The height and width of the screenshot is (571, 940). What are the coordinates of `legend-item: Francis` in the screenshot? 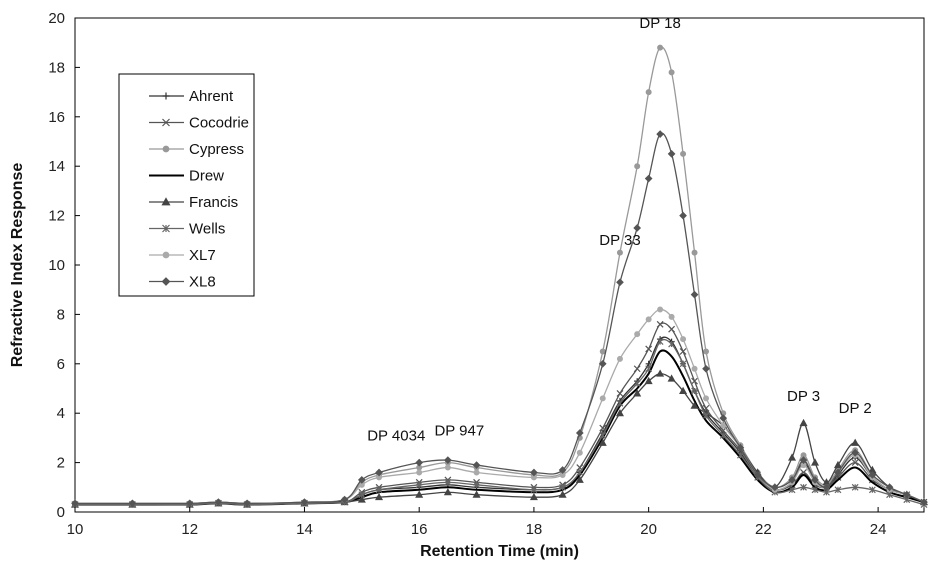 It's located at (193, 202).